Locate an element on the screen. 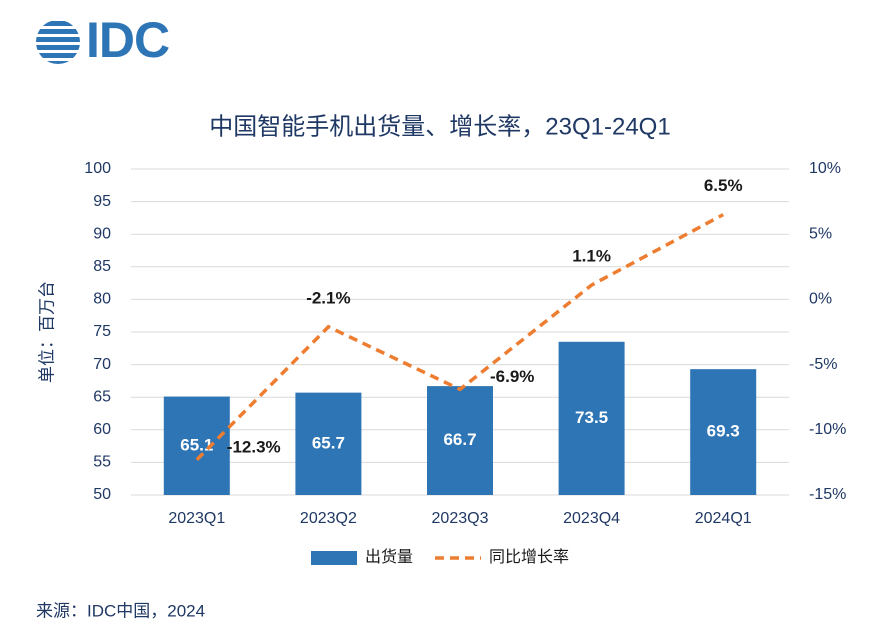 The height and width of the screenshot is (642, 880). x-tick-label: 2023Q1 is located at coordinates (196, 518).